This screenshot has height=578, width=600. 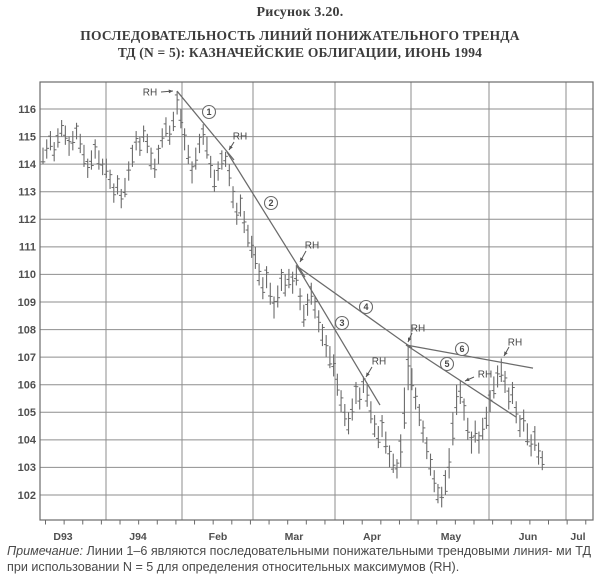 I want to click on y-axis-label: 114, so click(x=27, y=165).